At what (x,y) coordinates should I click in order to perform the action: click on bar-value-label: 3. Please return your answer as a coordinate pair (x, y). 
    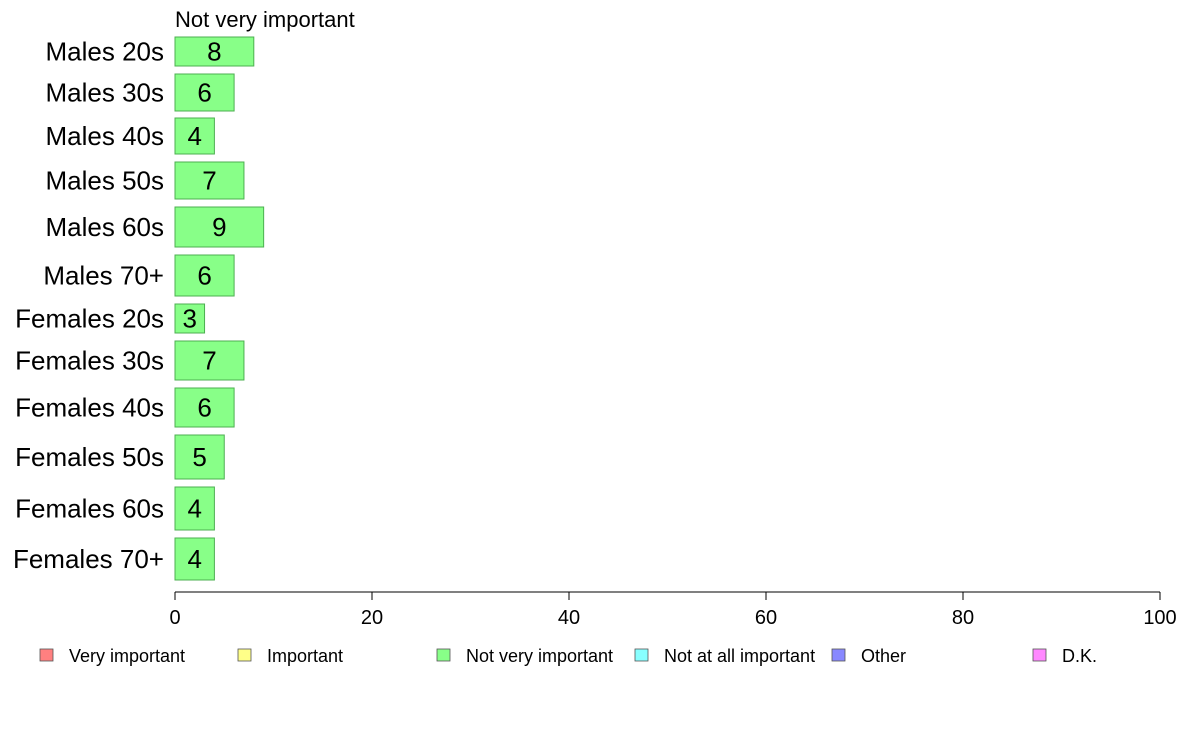
    Looking at the image, I should click on (190, 319).